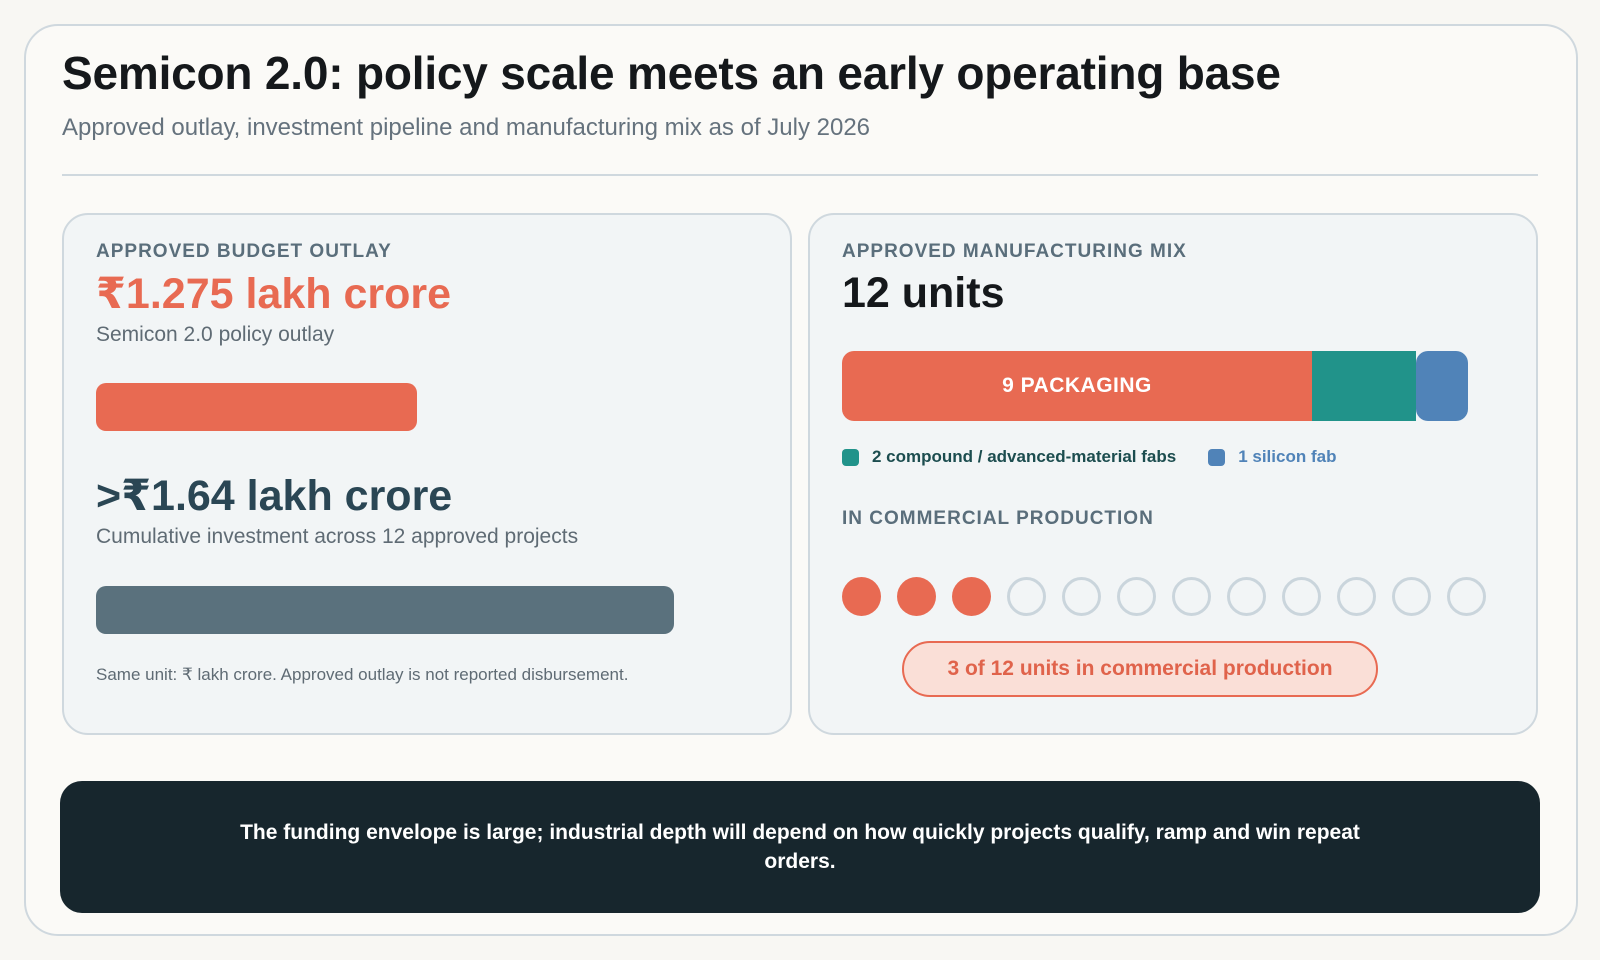 This screenshot has width=1600, height=960. Describe the element at coordinates (1287, 456) in the screenshot. I see `legend-silicon-label: 1 silicon fab` at that location.